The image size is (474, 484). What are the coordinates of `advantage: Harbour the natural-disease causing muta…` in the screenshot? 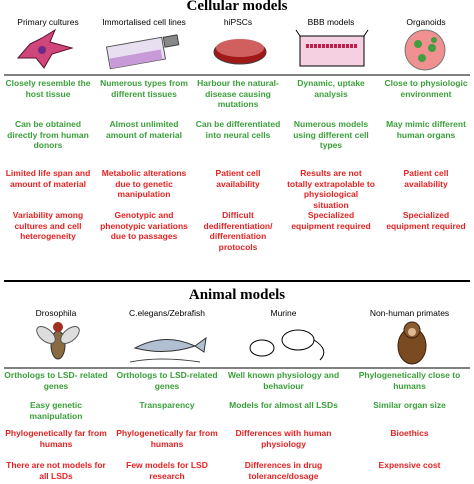 It's located at (238, 93).